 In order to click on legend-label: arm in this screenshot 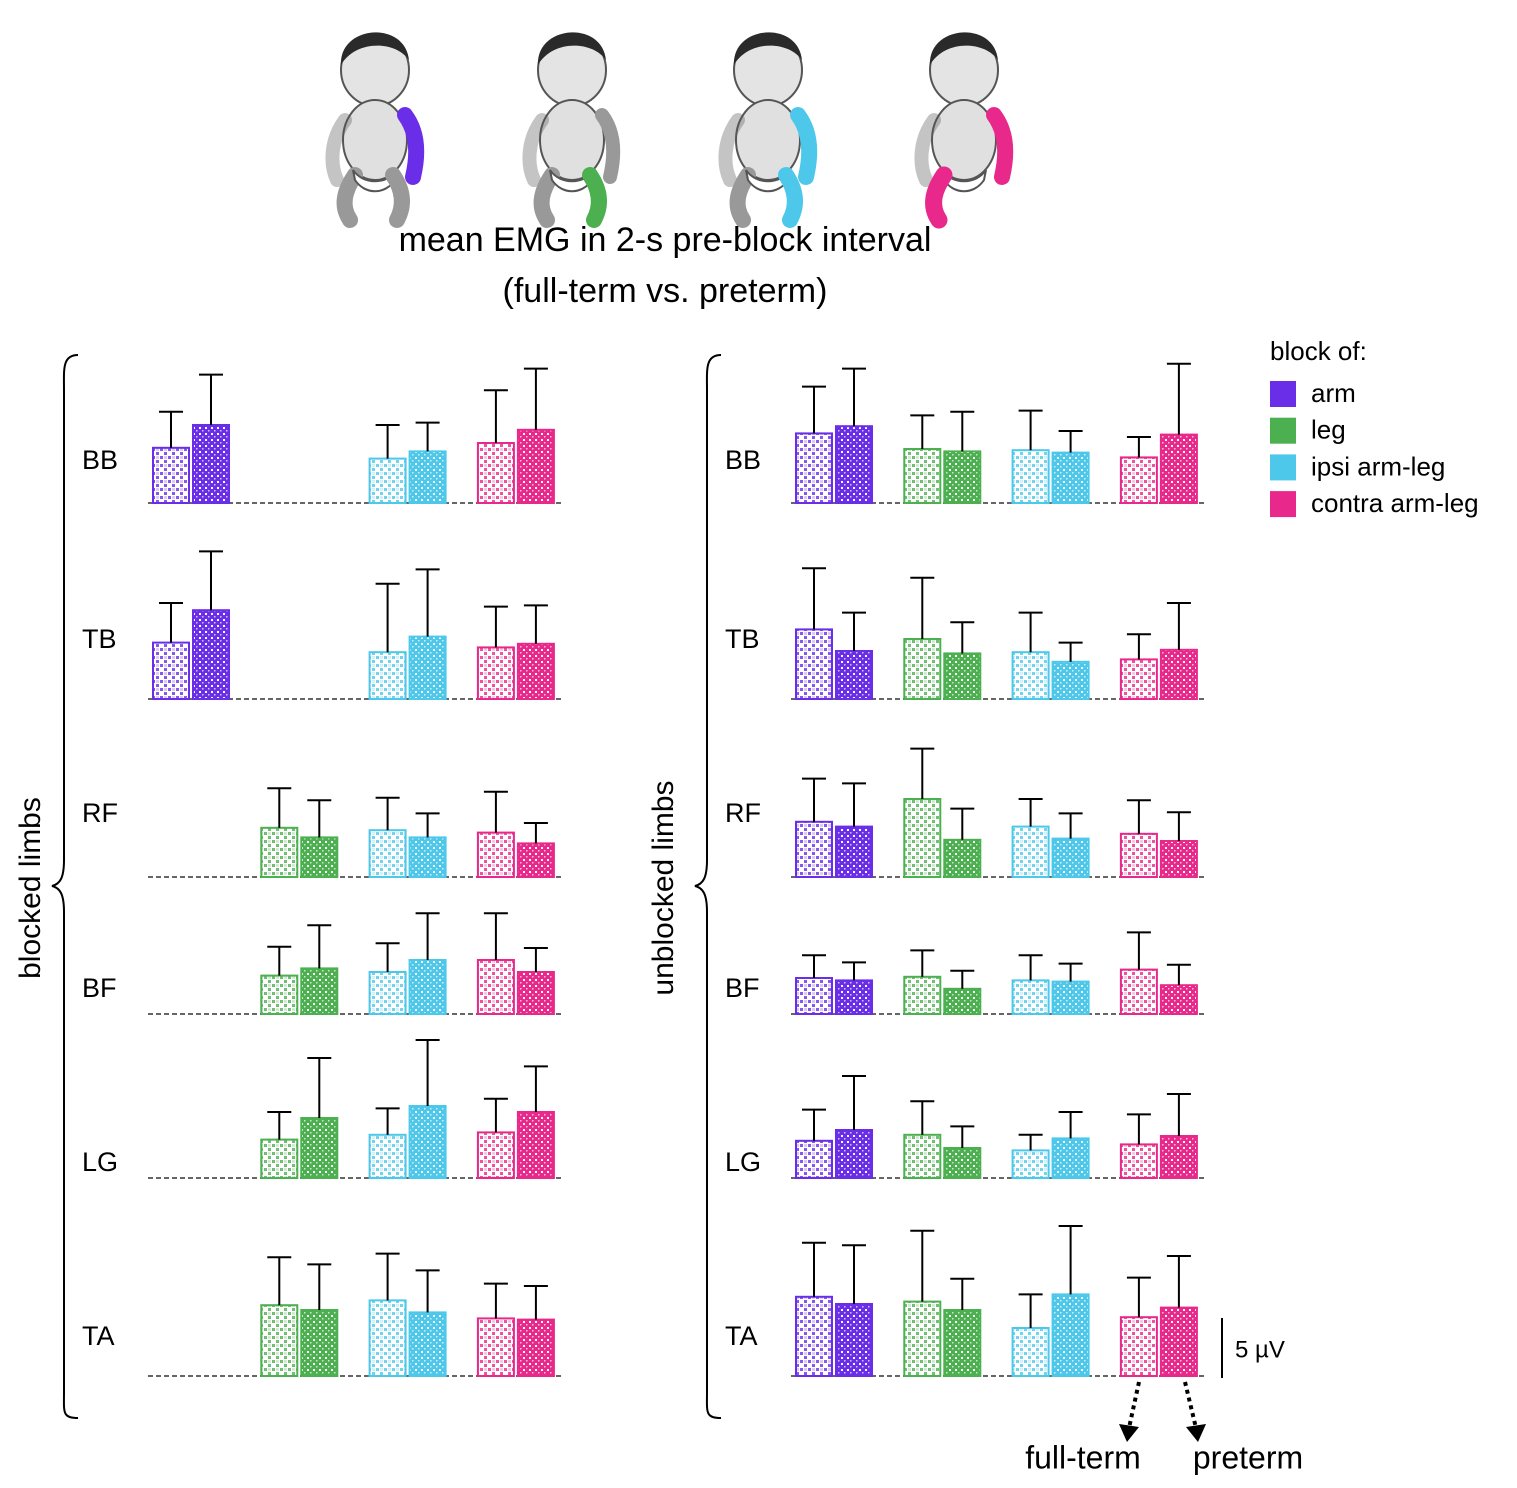, I will do `click(1333, 393)`.